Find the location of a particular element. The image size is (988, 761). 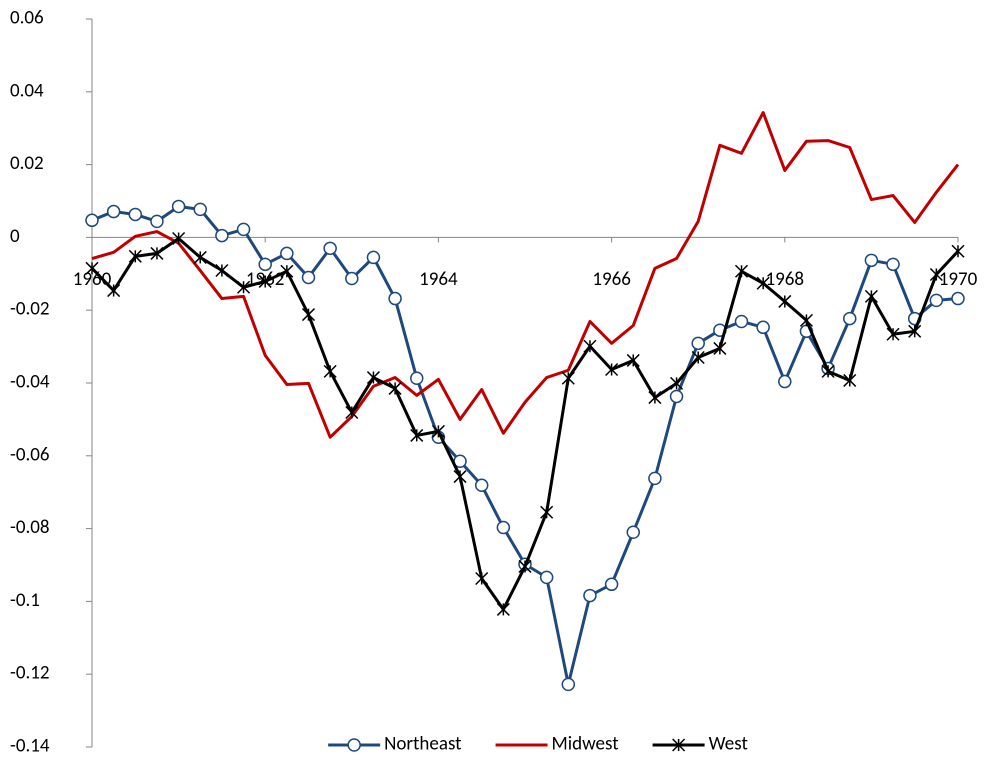

legend-label: Midwest is located at coordinates (586, 744).